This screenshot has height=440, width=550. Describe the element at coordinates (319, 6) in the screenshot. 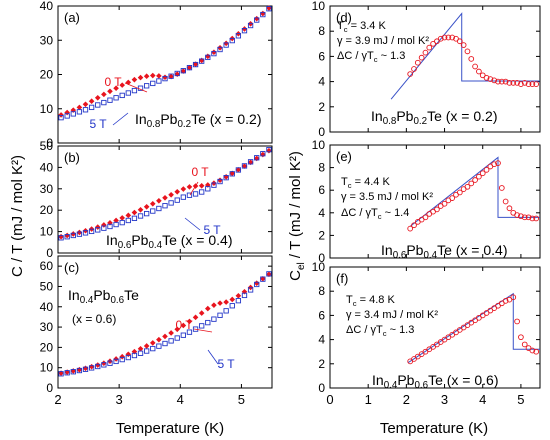

I see `y-tick-label: 10` at that location.